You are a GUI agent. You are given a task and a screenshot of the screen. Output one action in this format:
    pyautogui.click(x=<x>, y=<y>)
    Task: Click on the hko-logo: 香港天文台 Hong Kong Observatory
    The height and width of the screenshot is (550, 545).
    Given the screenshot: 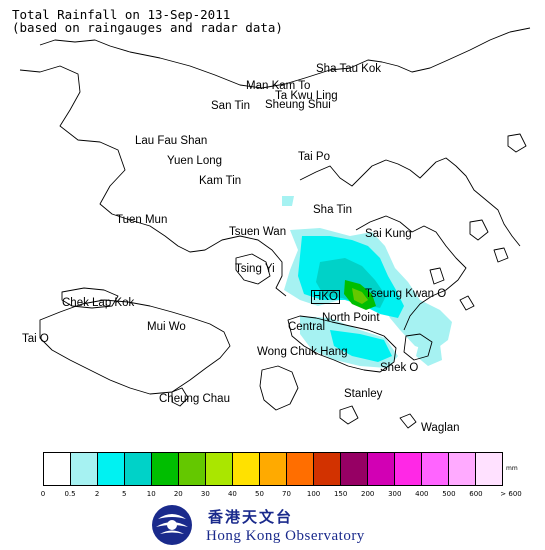 What is the action you would take?
    pyautogui.click(x=278, y=525)
    